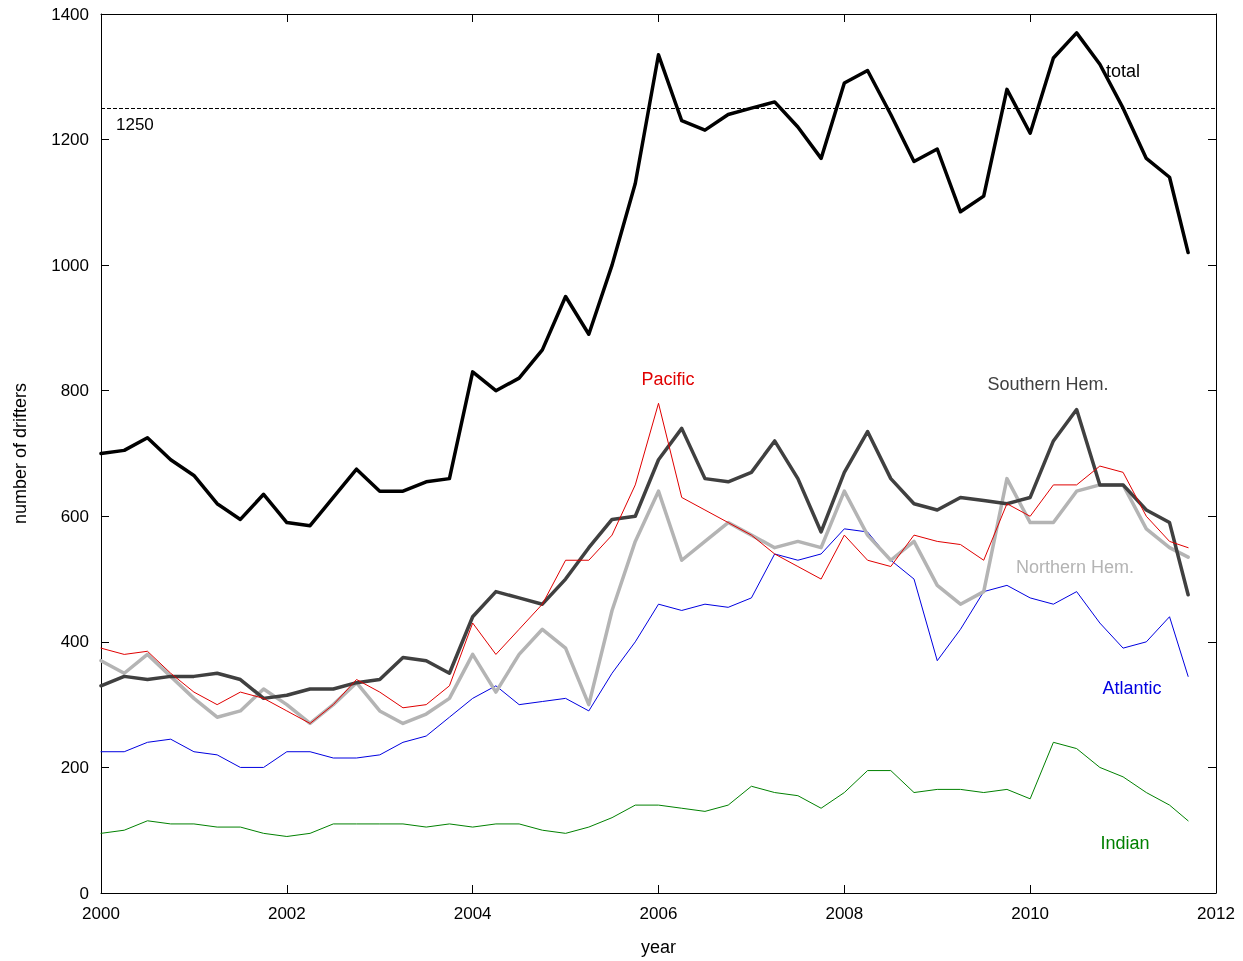 The image size is (1243, 961). Describe the element at coordinates (844, 913) in the screenshot. I see `x-tick-label: 2008` at that location.